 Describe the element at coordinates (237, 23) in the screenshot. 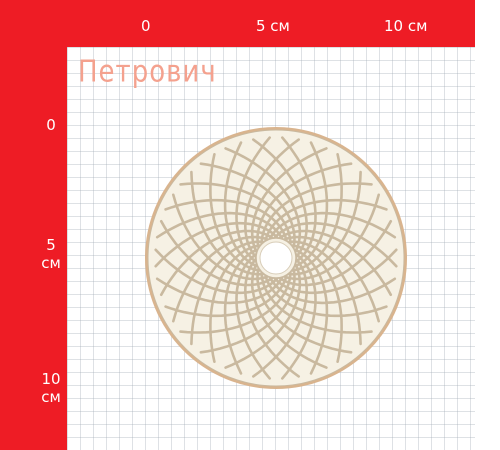

I see `ruler-top` at that location.